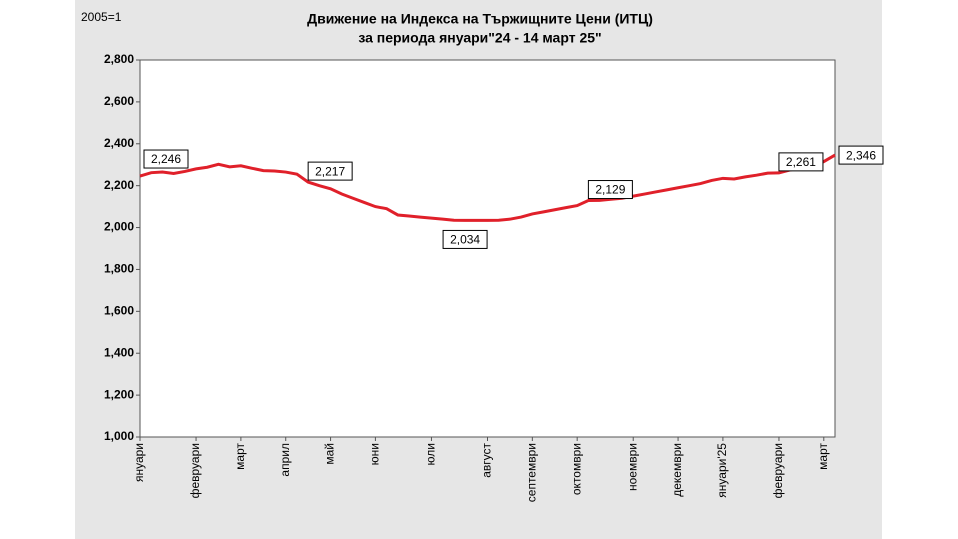  What do you see at coordinates (677, 470) in the screenshot?
I see `x-tick-label: декември` at bounding box center [677, 470].